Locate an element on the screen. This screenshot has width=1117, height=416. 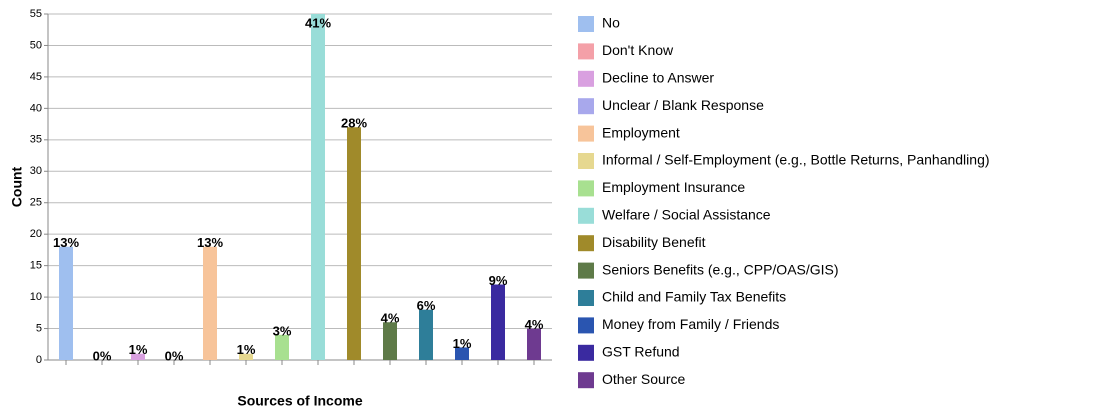
y-tick-label: 40 is located at coordinates (36, 108).